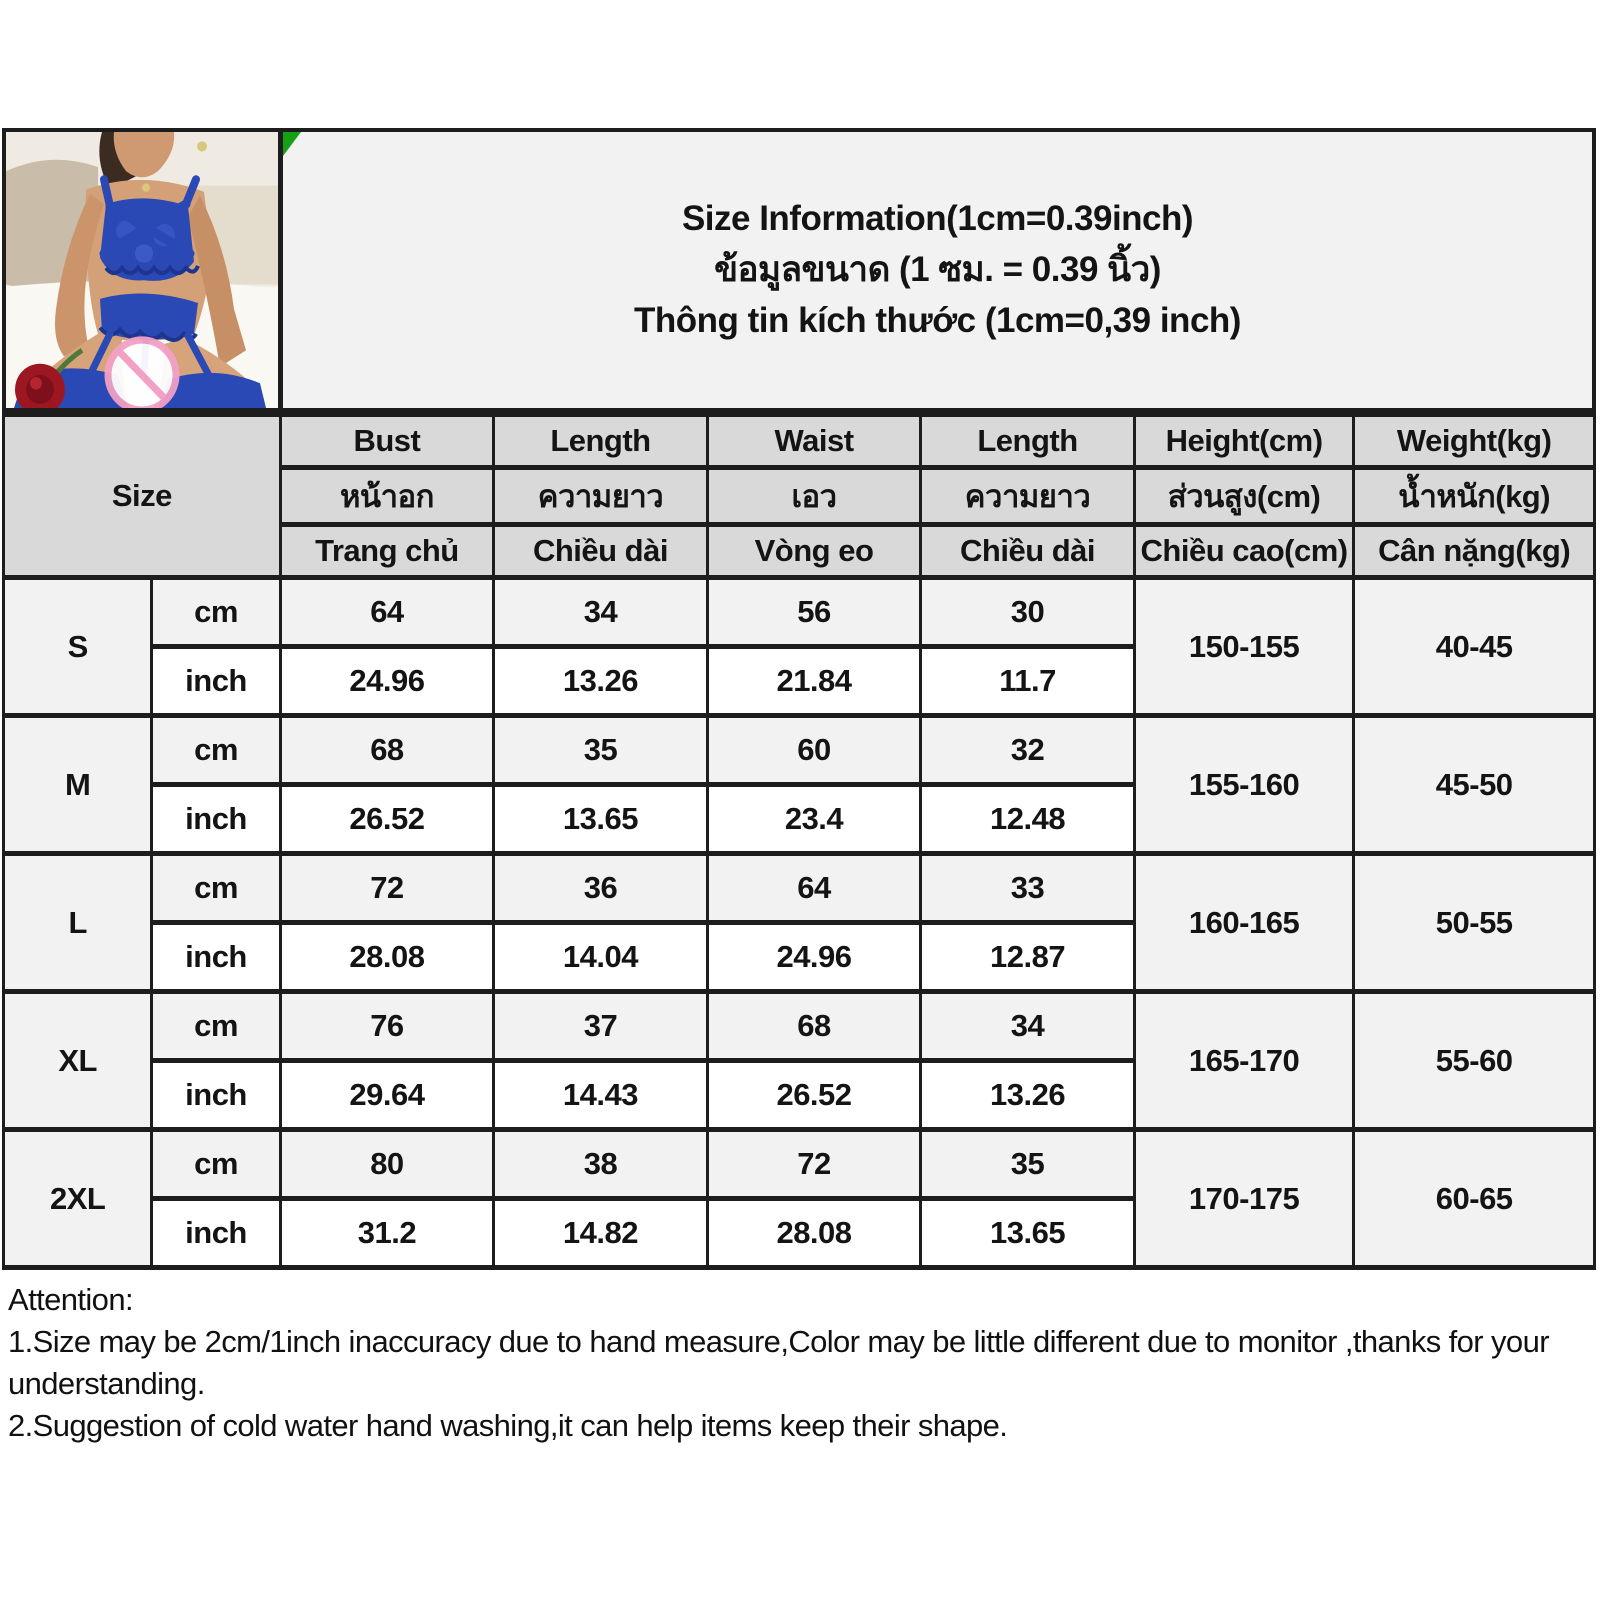 The height and width of the screenshot is (1600, 1600). What do you see at coordinates (1244, 496) in the screenshot?
I see `col-header-height-th: ส่วนสูง(cm)` at bounding box center [1244, 496].